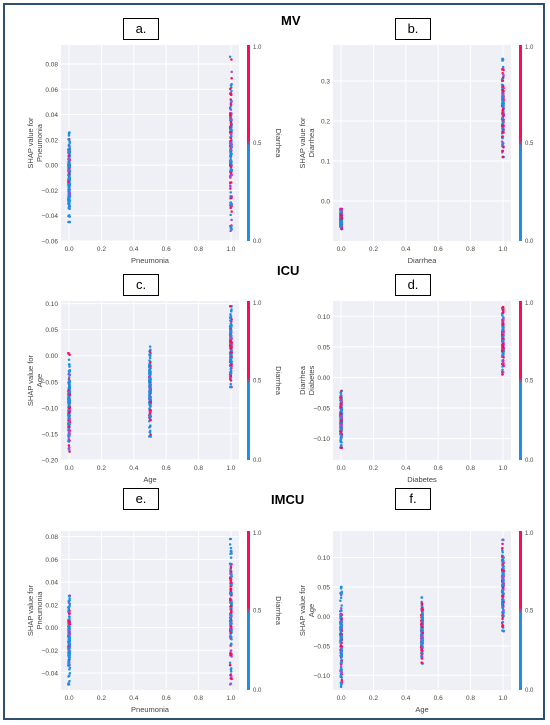 The width and height of the screenshot is (550, 725). What do you see at coordinates (230, 249) in the screenshot?
I see `x-tick-label: 1.0` at bounding box center [230, 249].